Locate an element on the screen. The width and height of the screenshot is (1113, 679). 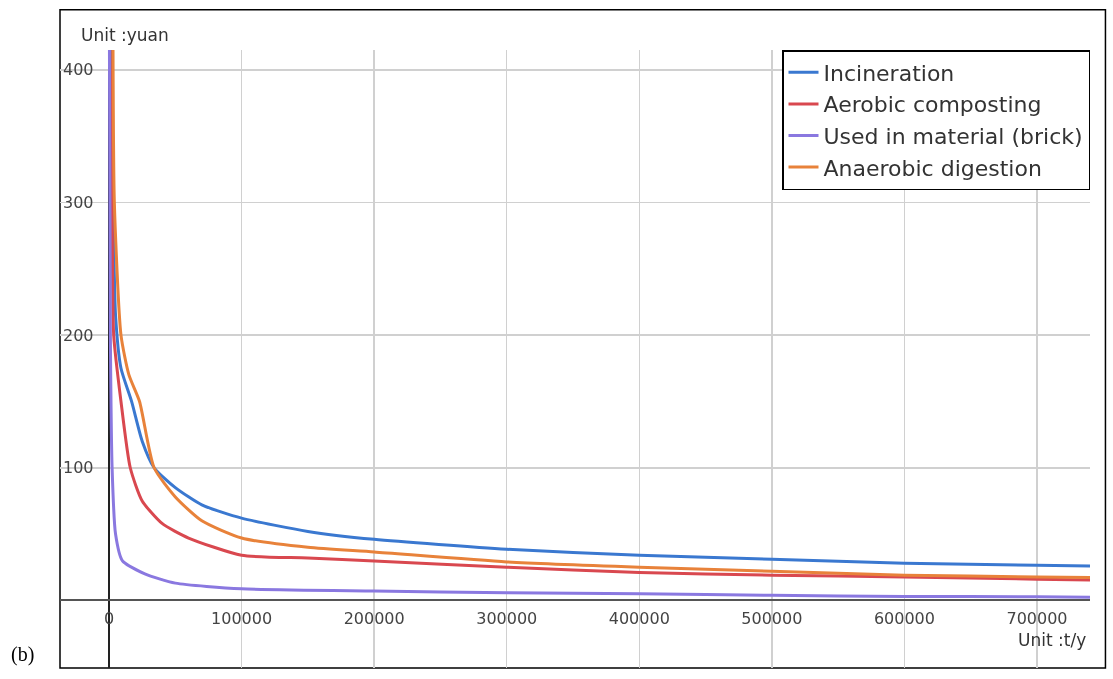
x-tick-label: 300000 is located at coordinates (507, 618).